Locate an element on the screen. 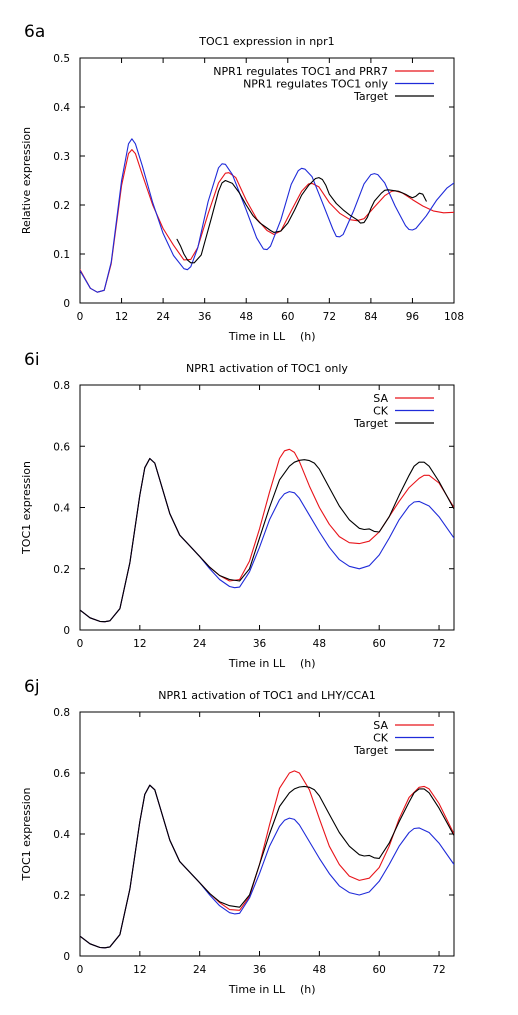  chart-title: NPR1 activation of TOC1 only is located at coordinates (267, 368).